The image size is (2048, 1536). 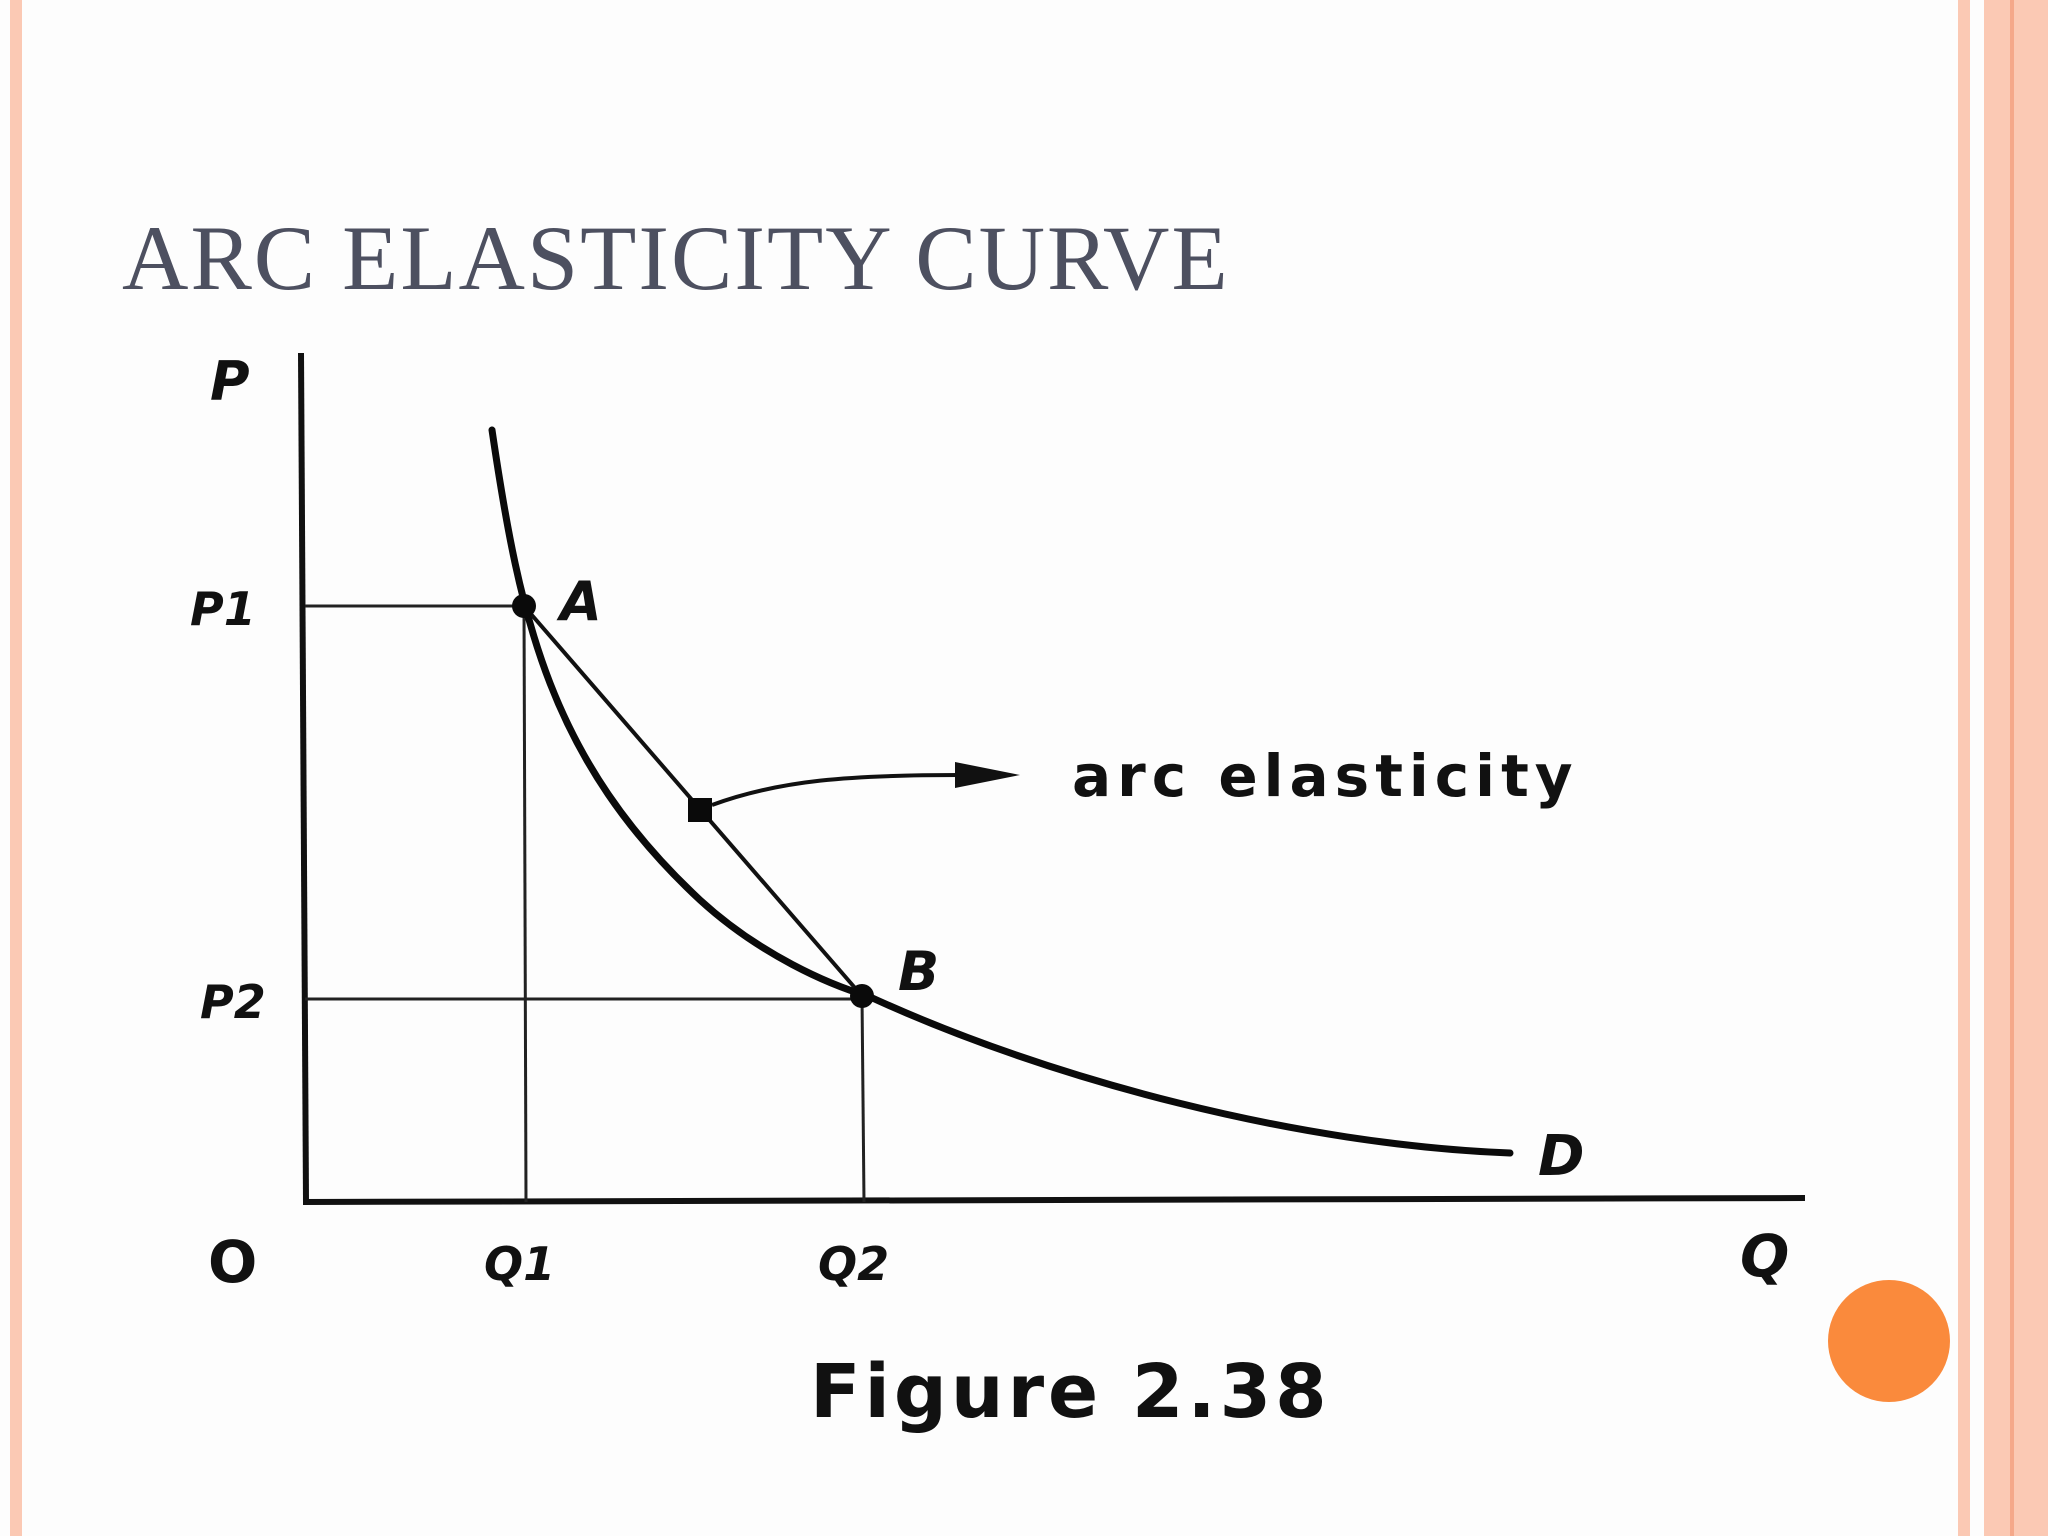 What do you see at coordinates (1325, 776) in the screenshot?
I see `arc-elasticity-annotation: arc elasticity` at bounding box center [1325, 776].